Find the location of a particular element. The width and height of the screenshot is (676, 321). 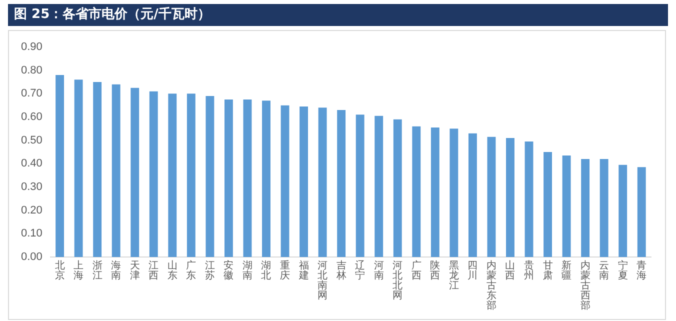

x-tick-label: 内蒙古西部 is located at coordinates (585, 286).